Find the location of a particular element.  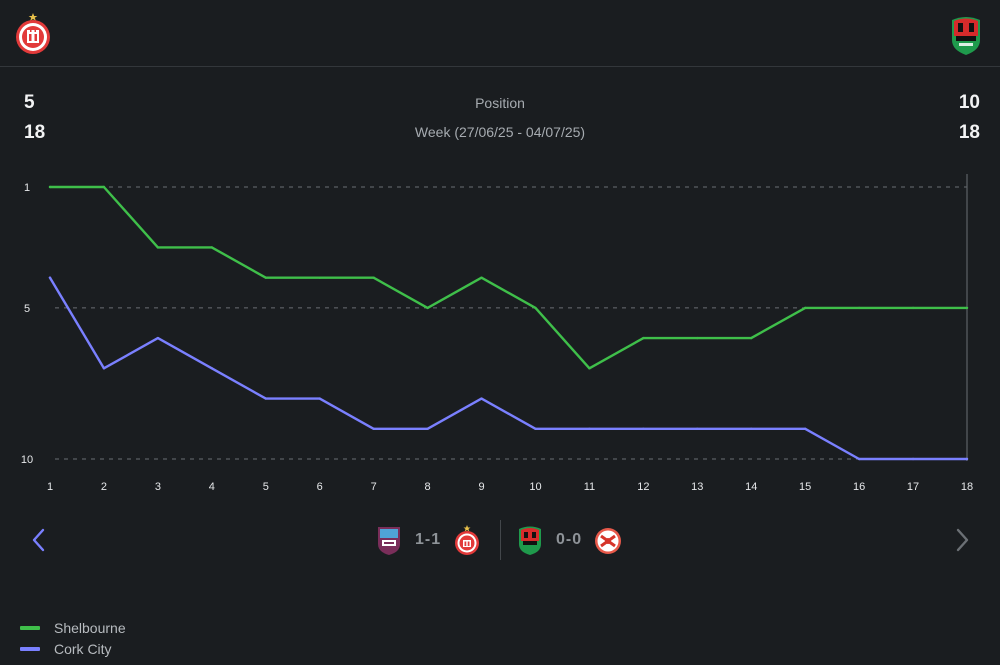

metric-label: Position is located at coordinates (500, 103).